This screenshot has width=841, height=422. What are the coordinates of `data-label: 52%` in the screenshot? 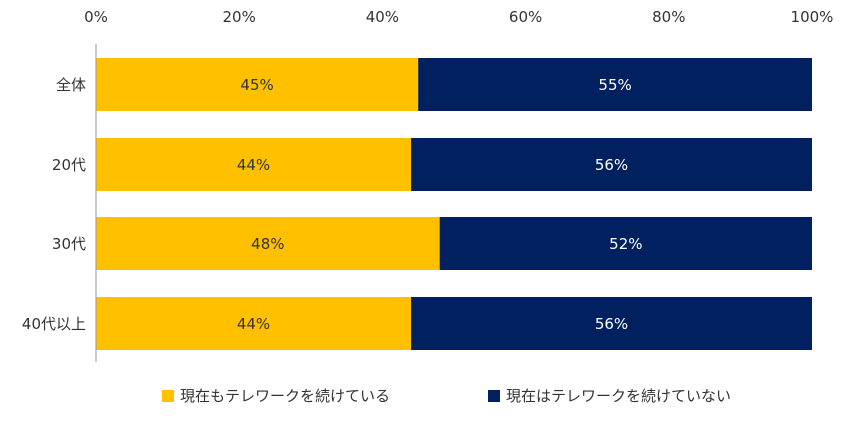 It's located at (625, 244).